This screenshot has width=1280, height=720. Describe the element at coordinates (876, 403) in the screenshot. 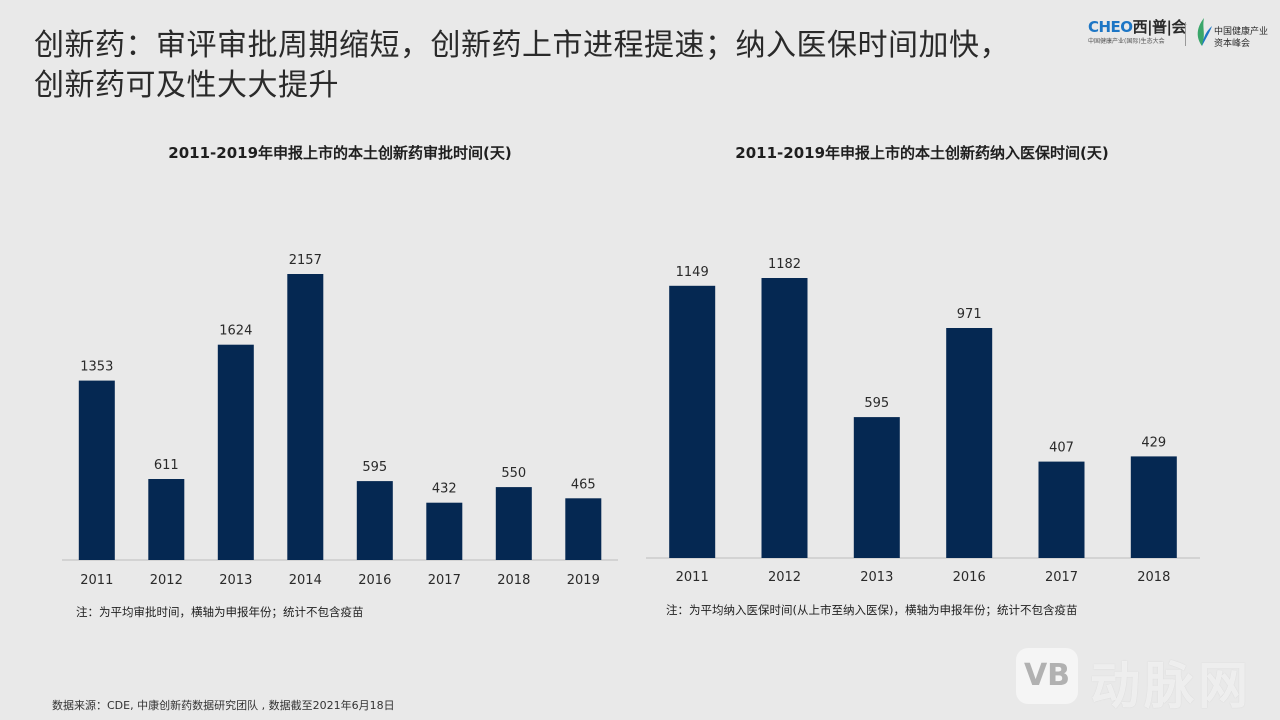

I see `data-label-2013: 595` at that location.